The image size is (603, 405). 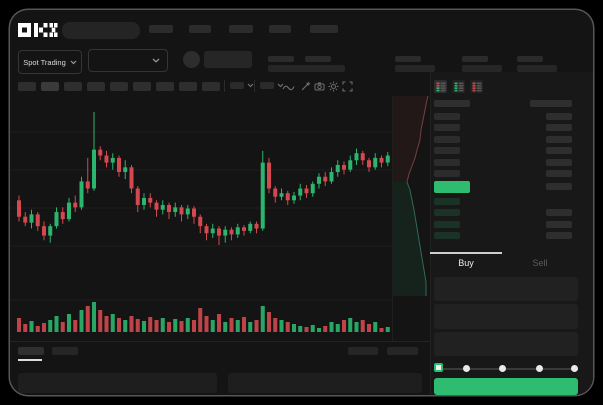 I want to click on coin-icon, so click(x=191, y=59).